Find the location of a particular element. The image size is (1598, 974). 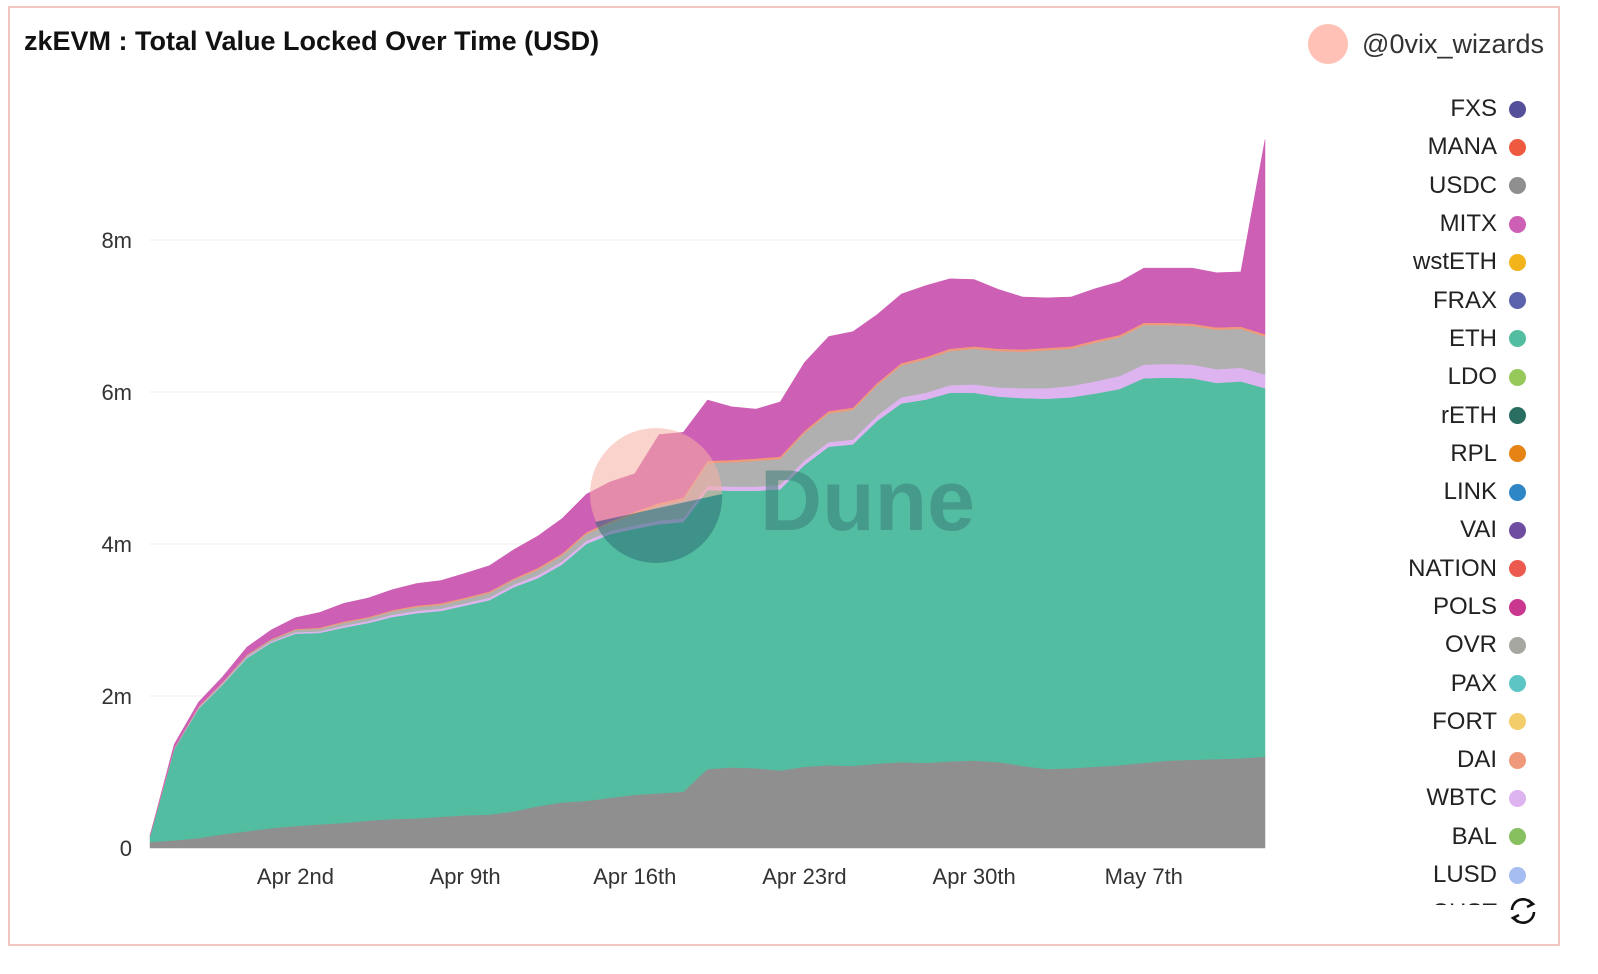

legend-label: MANA is located at coordinates (1462, 147).